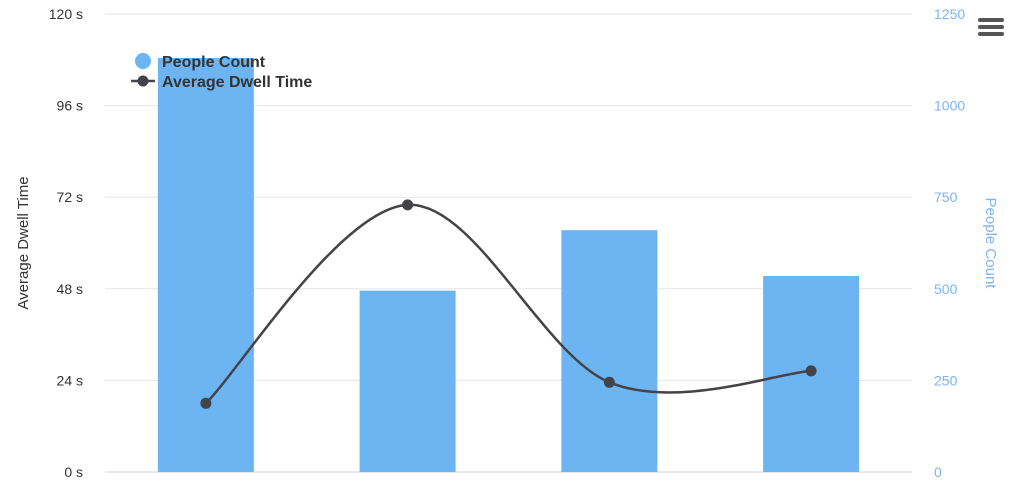  I want to click on legend-item-people-count: People Count, so click(214, 62).